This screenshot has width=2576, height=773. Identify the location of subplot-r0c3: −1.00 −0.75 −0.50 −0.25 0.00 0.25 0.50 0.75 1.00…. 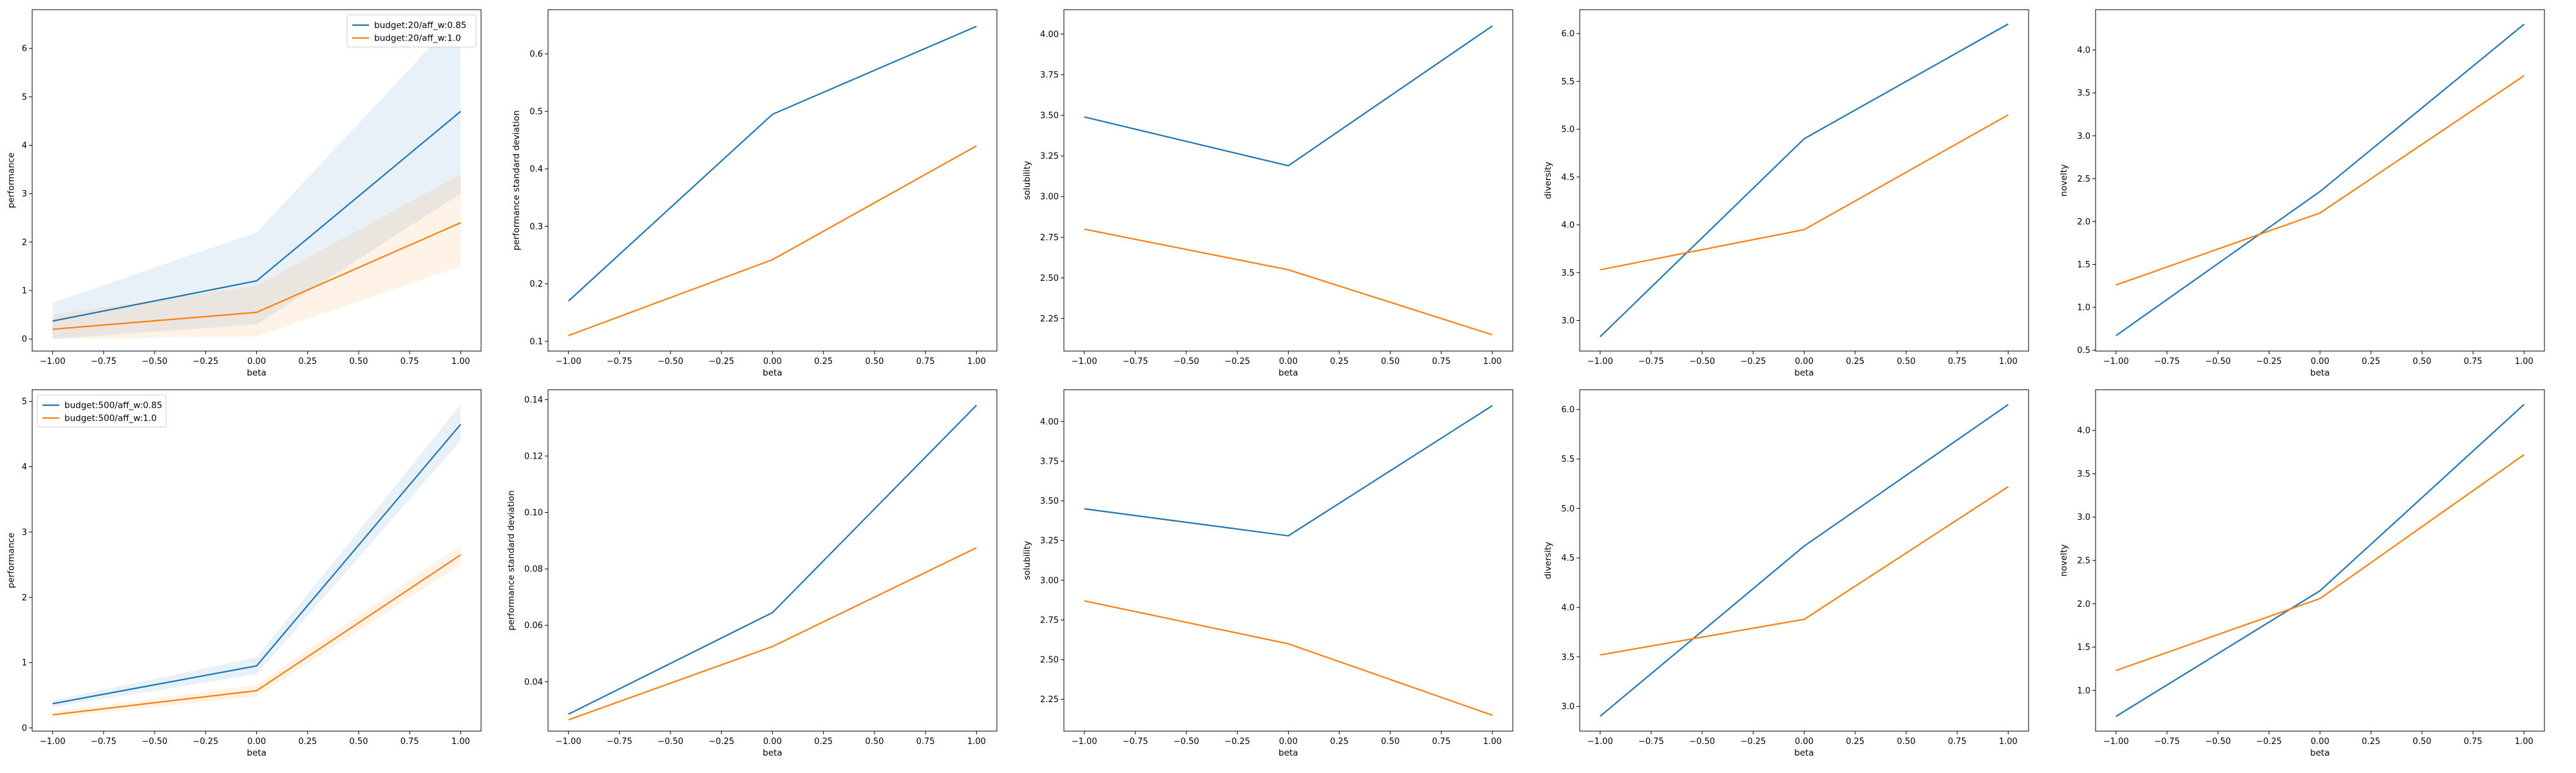
(1786, 193).